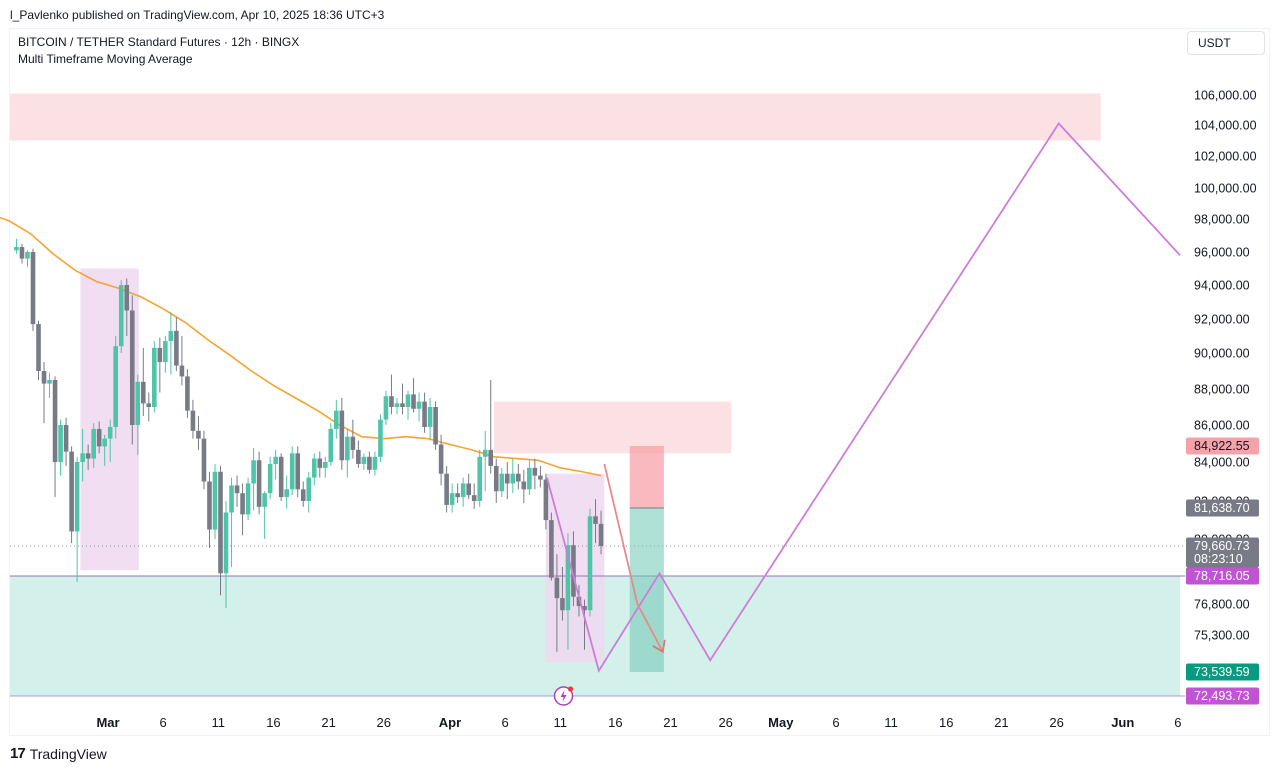 This screenshot has height=771, width=1280. Describe the element at coordinates (1222, 354) in the screenshot. I see `y-axis-label: 90,000.00` at that location.